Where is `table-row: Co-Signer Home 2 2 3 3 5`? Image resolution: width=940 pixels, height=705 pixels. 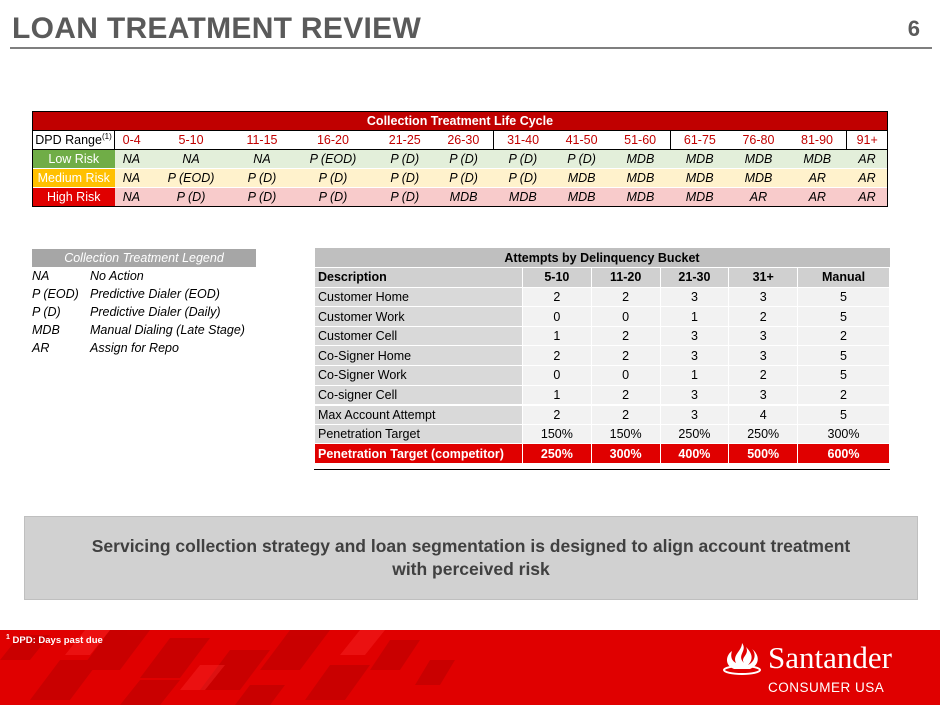 table-row: Co-Signer Home 2 2 3 3 5 is located at coordinates (602, 356).